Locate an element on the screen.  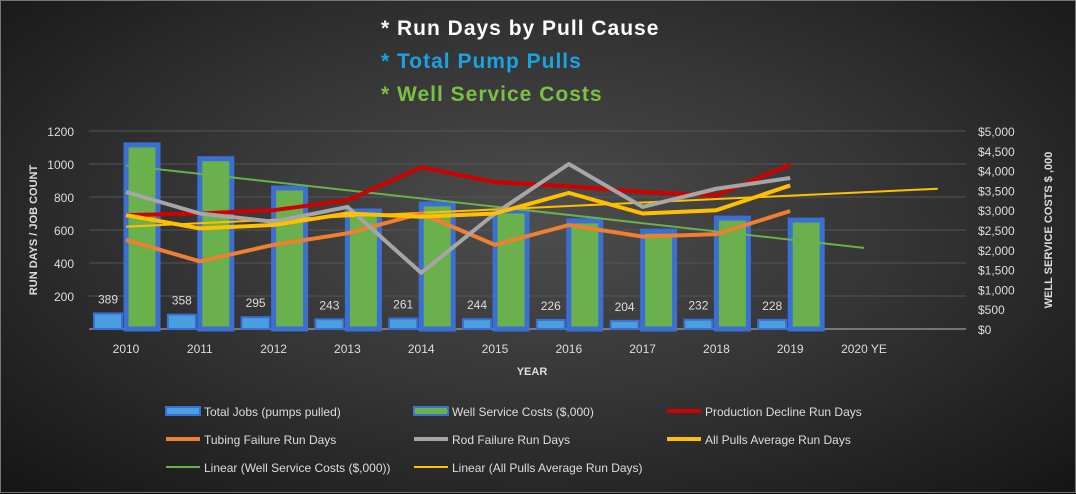
x-tick-label: 2016 is located at coordinates (568, 349).